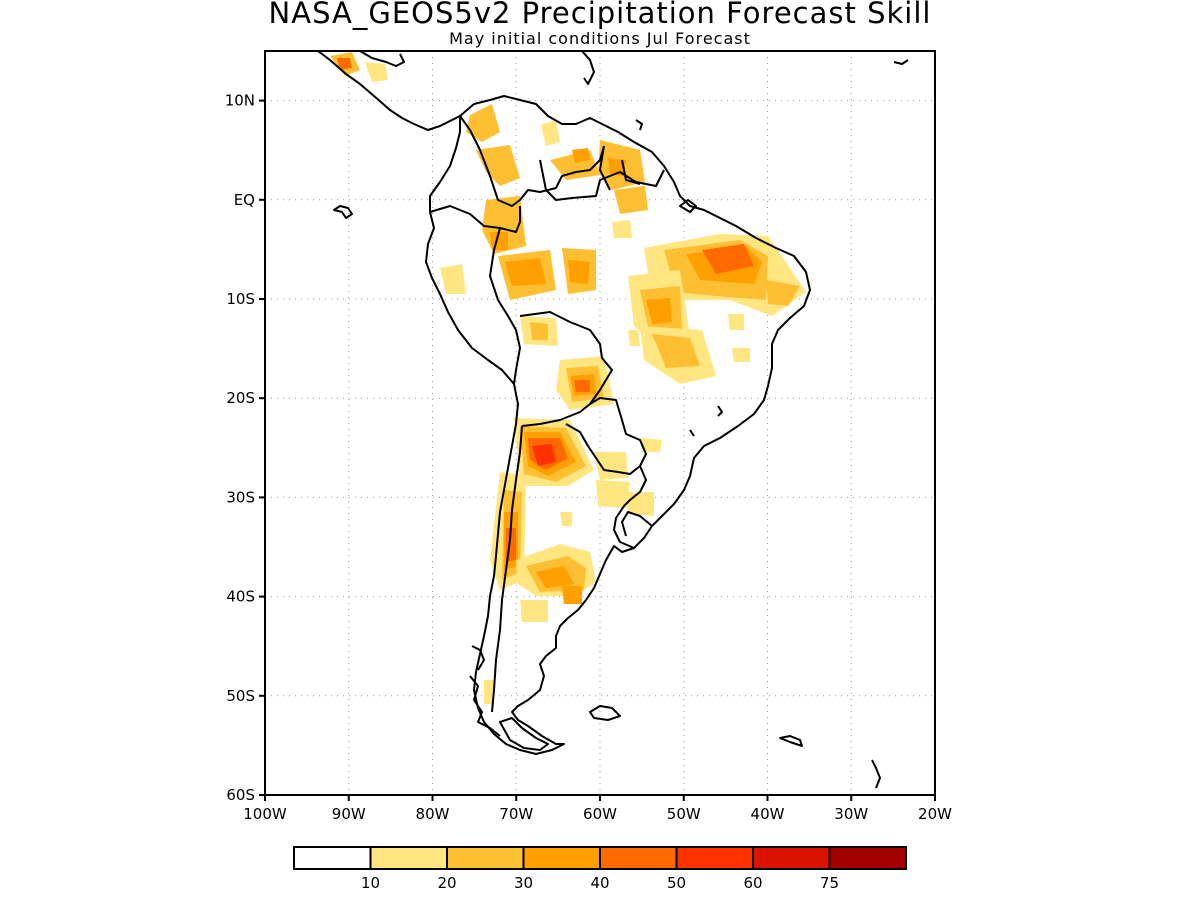 This screenshot has width=1200, height=900. Describe the element at coordinates (516, 814) in the screenshot. I see `longitude-tick-label: 70W` at that location.